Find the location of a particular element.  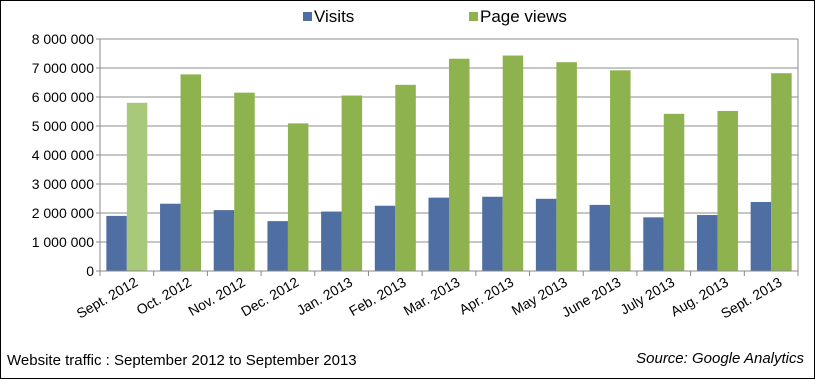

x-tick-label: June 2013 is located at coordinates (591, 297).